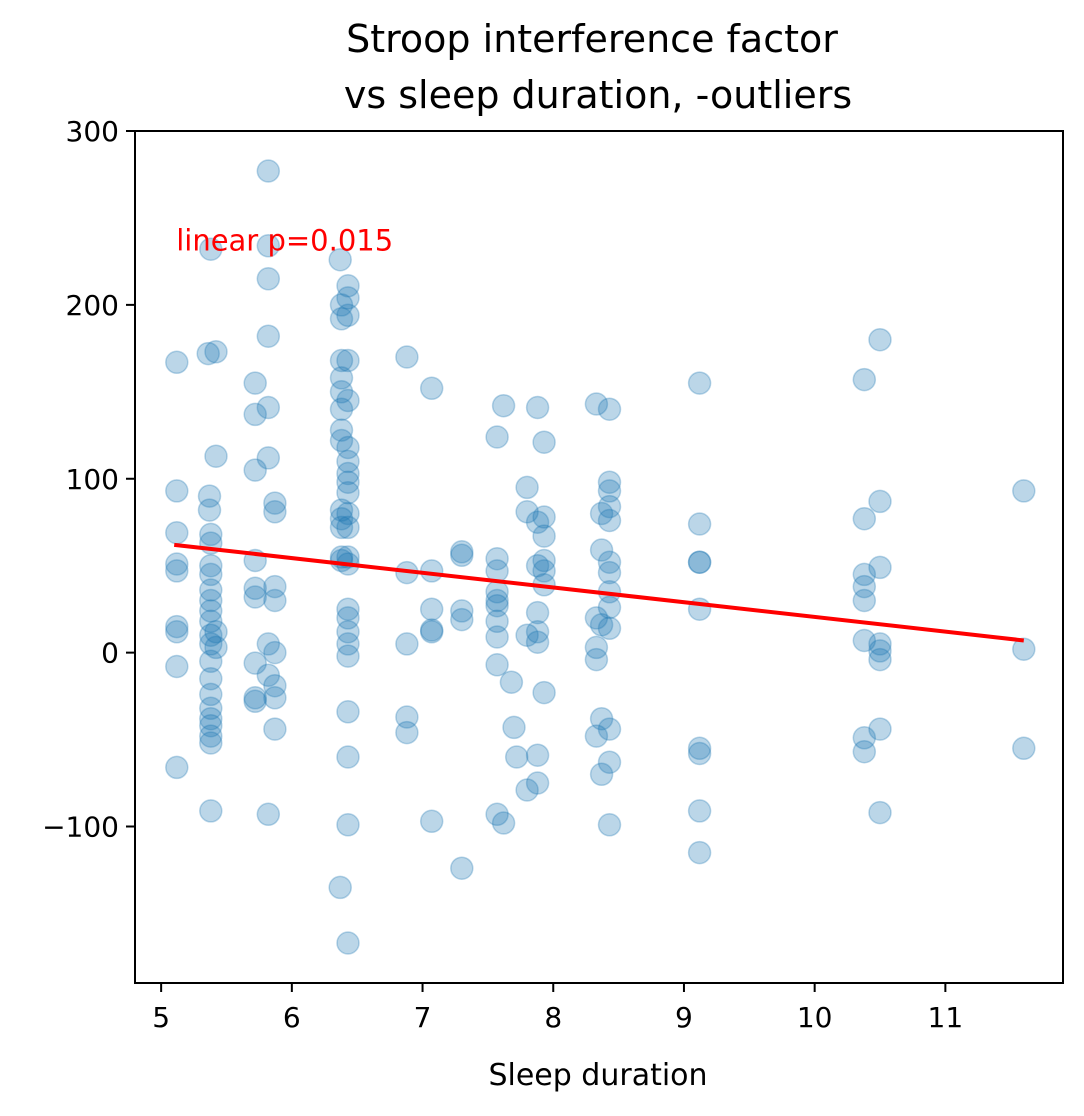 The width and height of the screenshot is (1084, 1116). I want to click on x-tick-label: 7, so click(423, 1017).